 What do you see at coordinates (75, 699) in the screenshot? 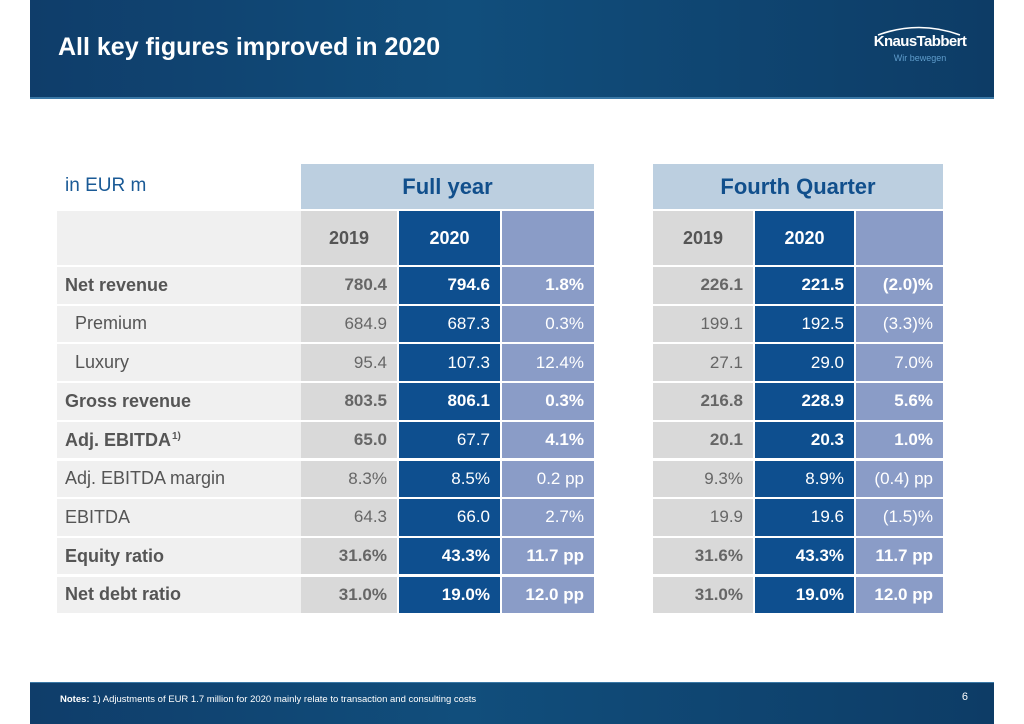
I see `notes-label: Notes:` at bounding box center [75, 699].